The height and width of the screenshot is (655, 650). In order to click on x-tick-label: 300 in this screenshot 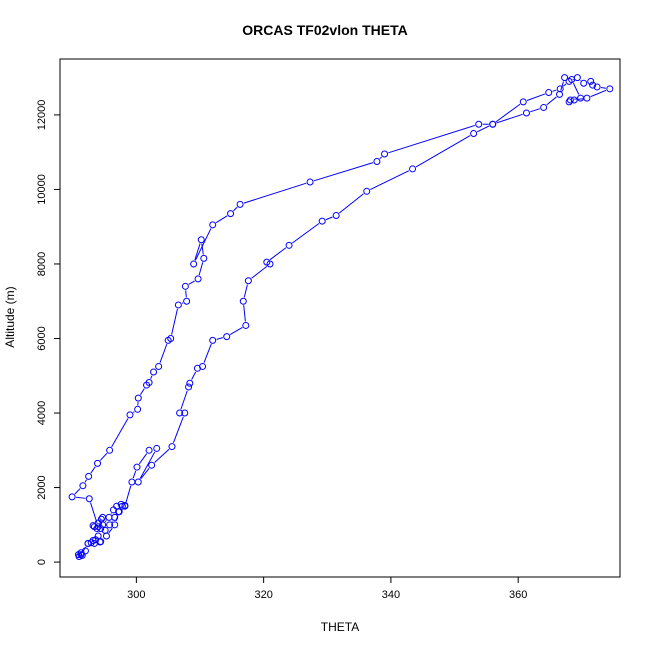, I will do `click(136, 595)`.